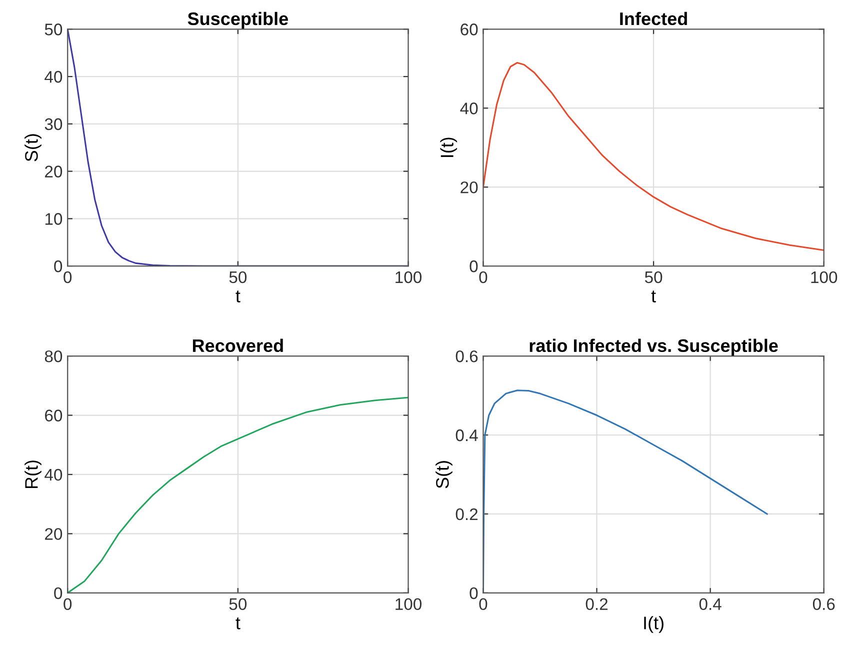 Image resolution: width=845 pixels, height=648 pixels. I want to click on y-axis-title: R(t), so click(33, 474).